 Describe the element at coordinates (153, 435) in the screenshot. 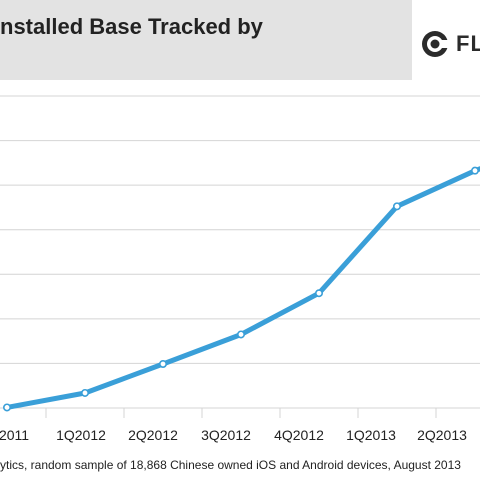

I see `x-tick-label: 2Q2012` at that location.